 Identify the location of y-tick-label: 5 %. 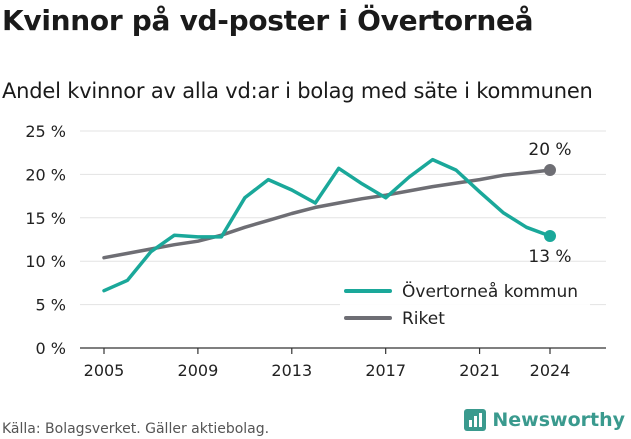
(51, 305).